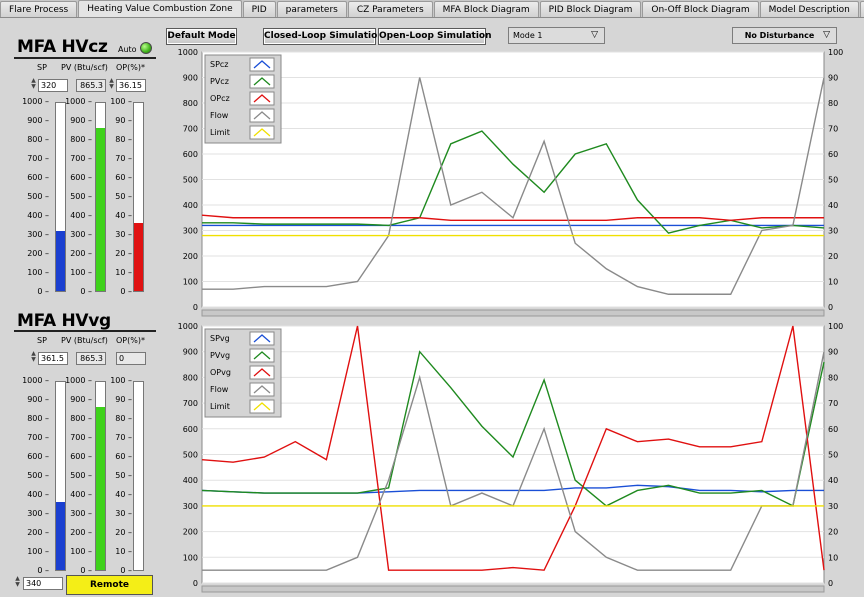  Describe the element at coordinates (323, 36) in the screenshot. I see `closed-loop-simulation-button: Closed-Loop Simulation` at that location.